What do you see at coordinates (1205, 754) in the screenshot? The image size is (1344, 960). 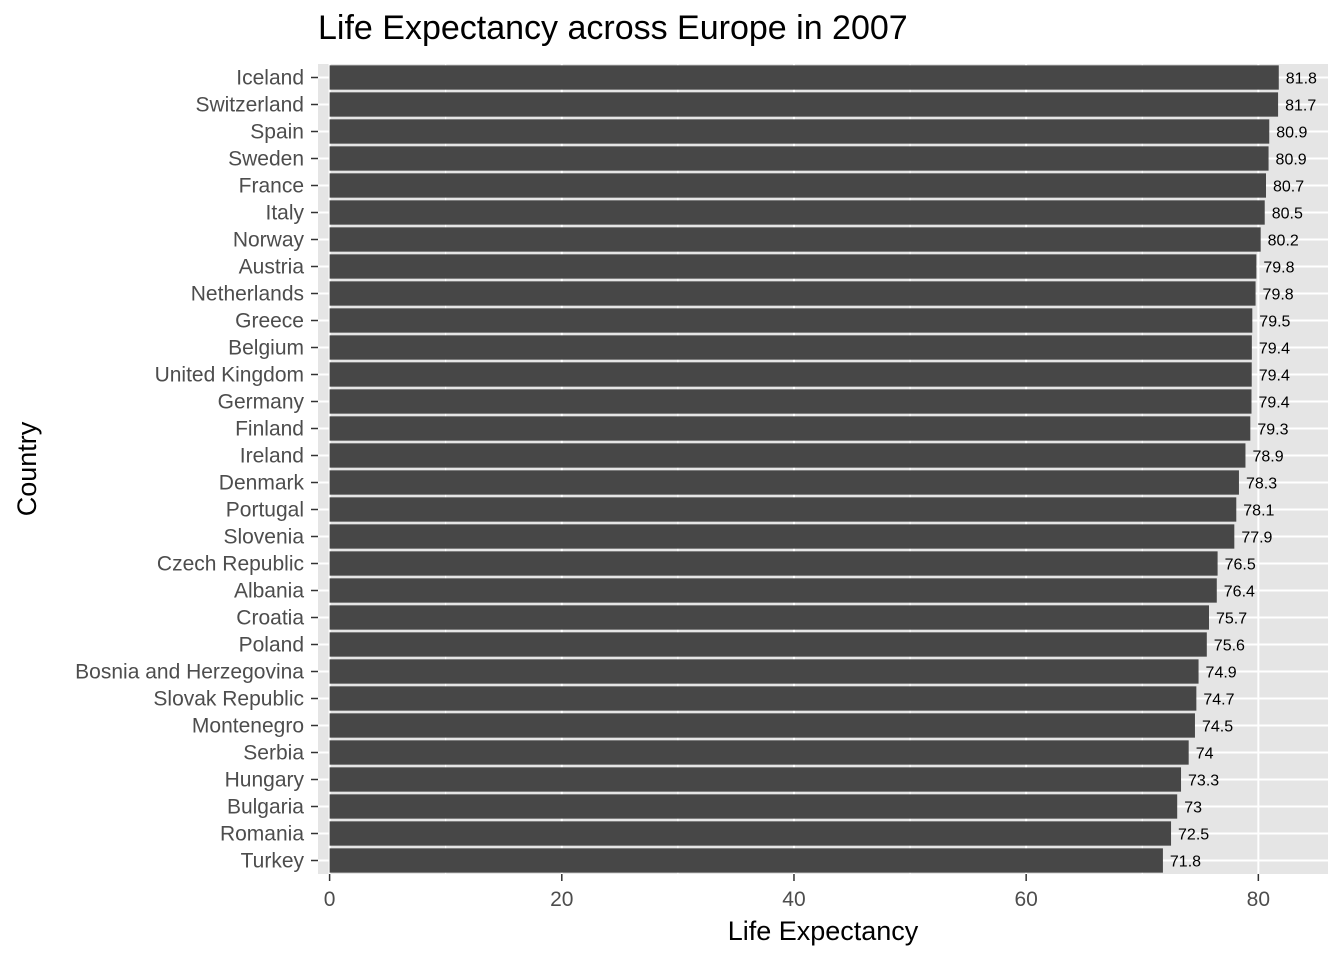 I see `data-label: 74` at bounding box center [1205, 754].